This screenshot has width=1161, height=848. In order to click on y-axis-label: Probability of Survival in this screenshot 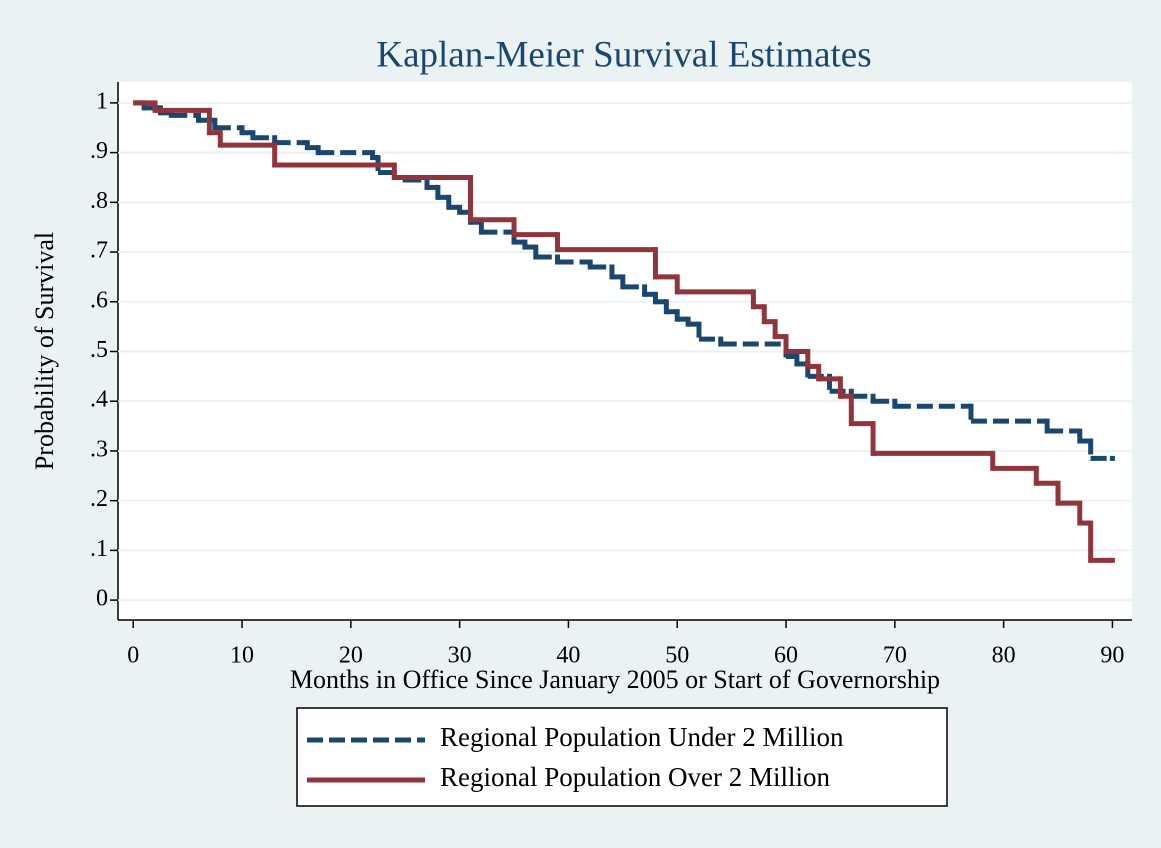, I will do `click(44, 351)`.